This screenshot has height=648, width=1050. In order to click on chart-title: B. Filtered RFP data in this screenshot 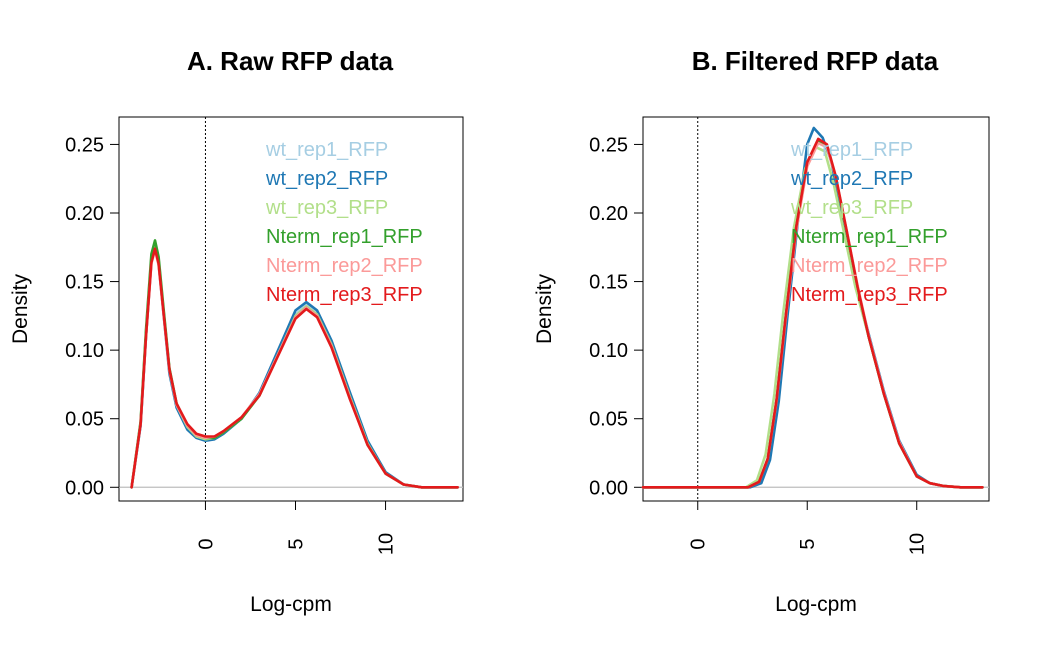, I will do `click(815, 61)`.